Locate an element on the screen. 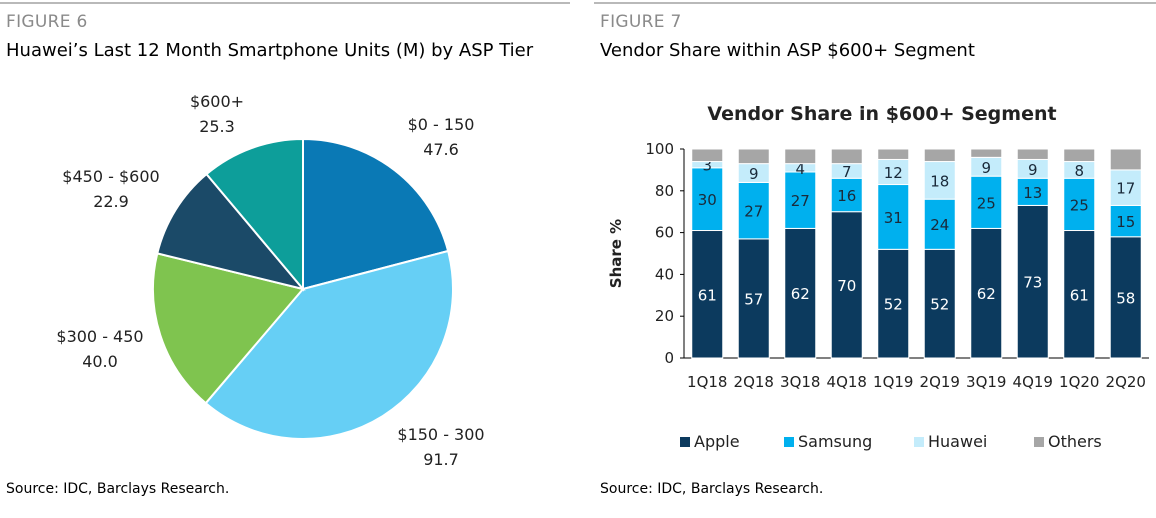 The width and height of the screenshot is (1156, 518). x-tick-label: 1Q20 is located at coordinates (1079, 382).